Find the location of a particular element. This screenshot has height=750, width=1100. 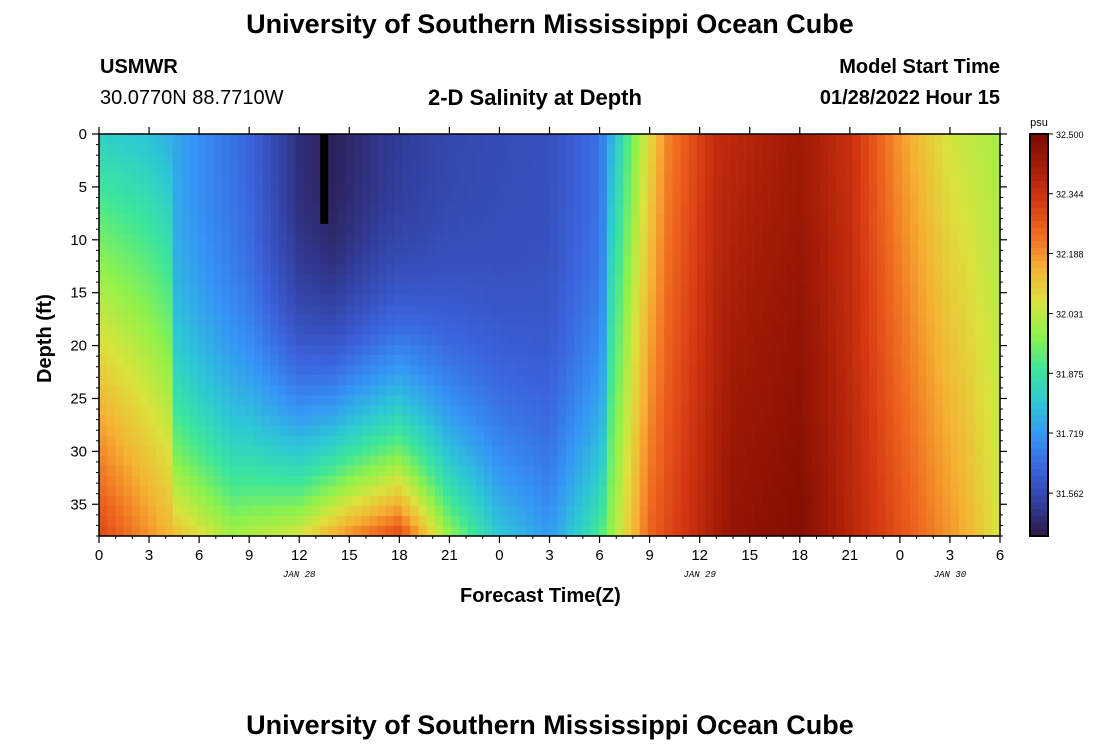

date-label: JAN 30 is located at coordinates (950, 575).